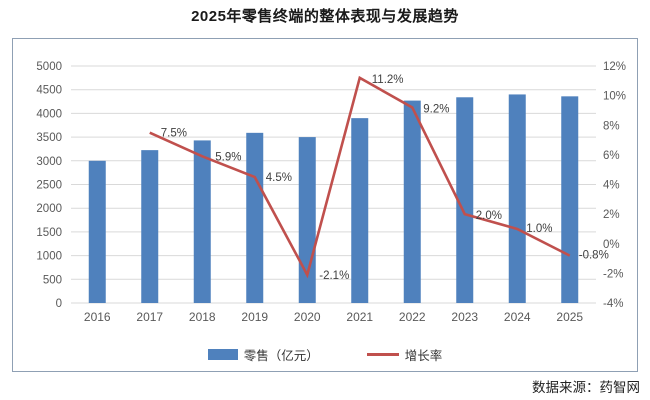 Image resolution: width=650 pixels, height=400 pixels. What do you see at coordinates (52, 280) in the screenshot?
I see `left-axis-tick-label: 500` at bounding box center [52, 280].